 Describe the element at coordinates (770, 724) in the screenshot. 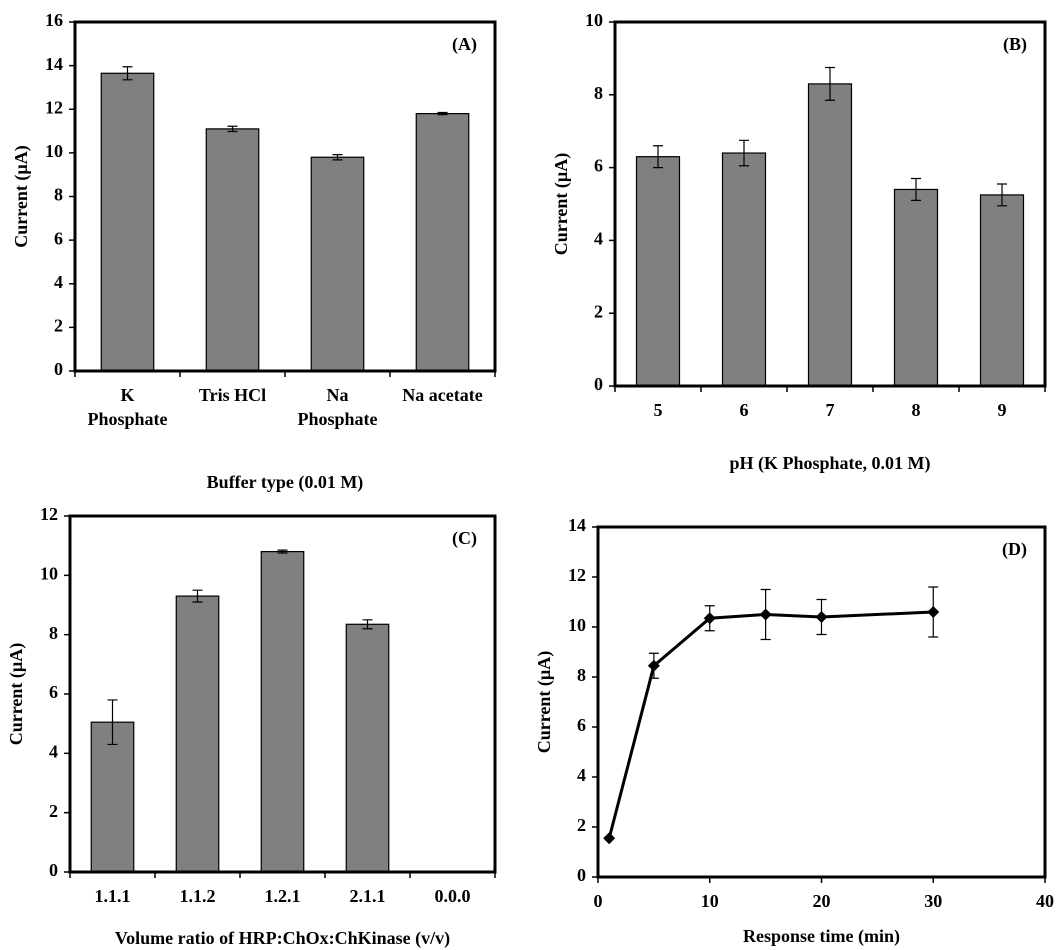

I see `data-line` at that location.